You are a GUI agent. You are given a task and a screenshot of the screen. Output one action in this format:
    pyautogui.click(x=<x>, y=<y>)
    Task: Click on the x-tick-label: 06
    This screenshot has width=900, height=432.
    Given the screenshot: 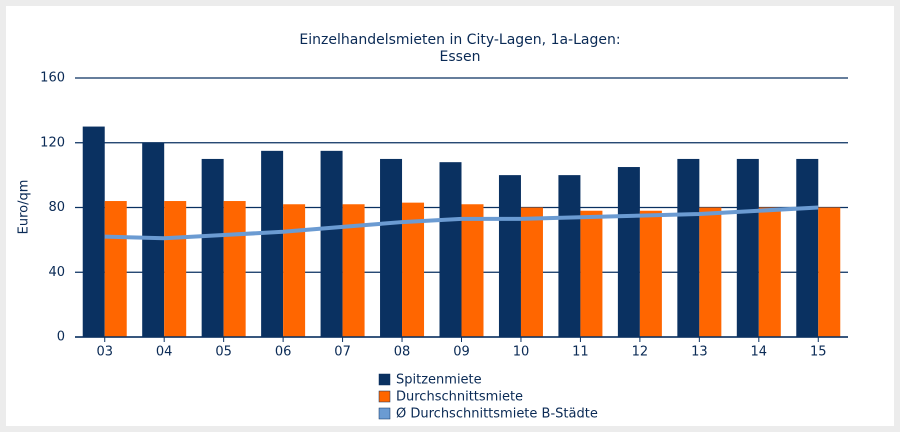 What is the action you would take?
    pyautogui.click(x=283, y=352)
    